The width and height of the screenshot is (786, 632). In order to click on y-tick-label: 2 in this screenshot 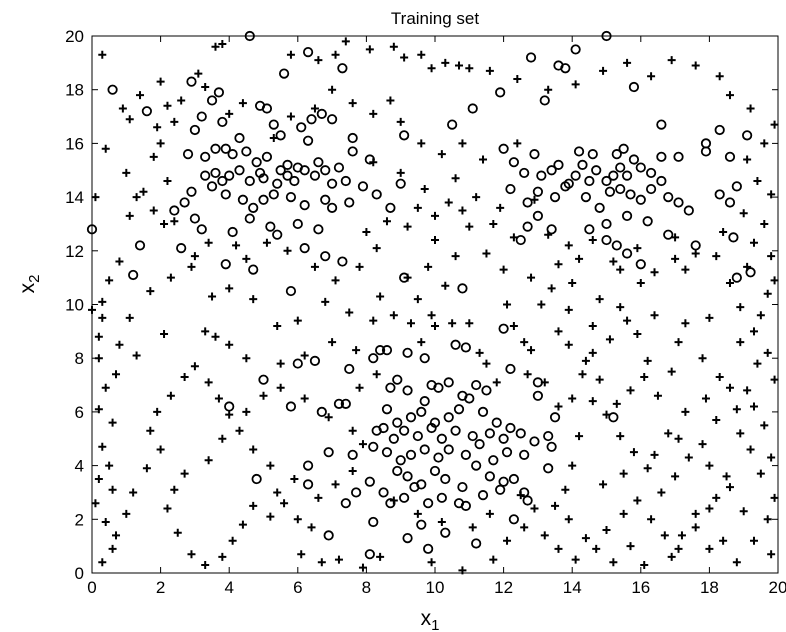, I will do `click(79, 519)`.